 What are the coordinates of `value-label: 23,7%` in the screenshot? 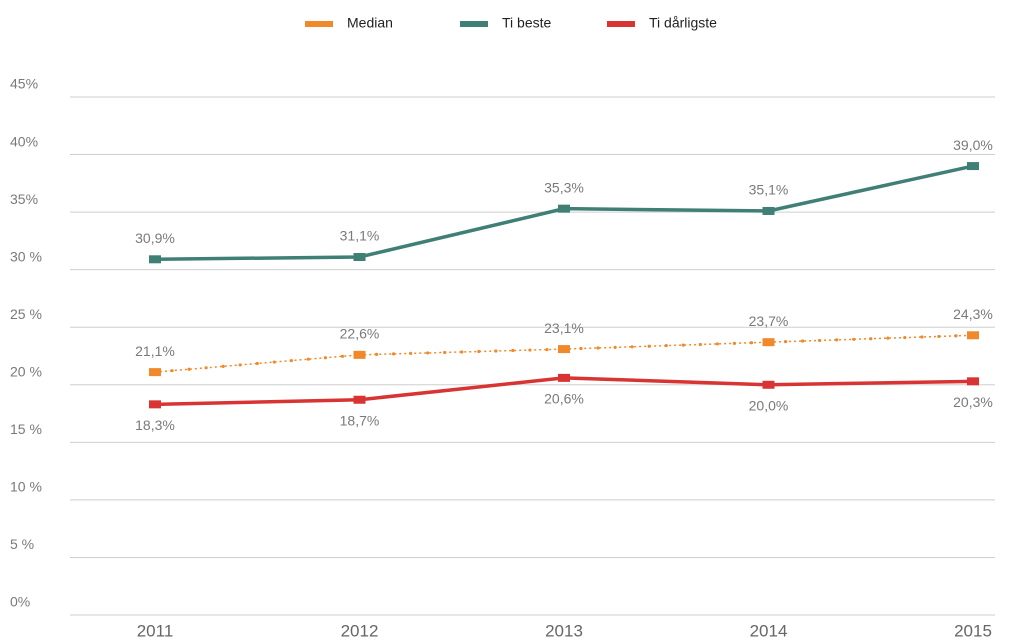 It's located at (769, 321).